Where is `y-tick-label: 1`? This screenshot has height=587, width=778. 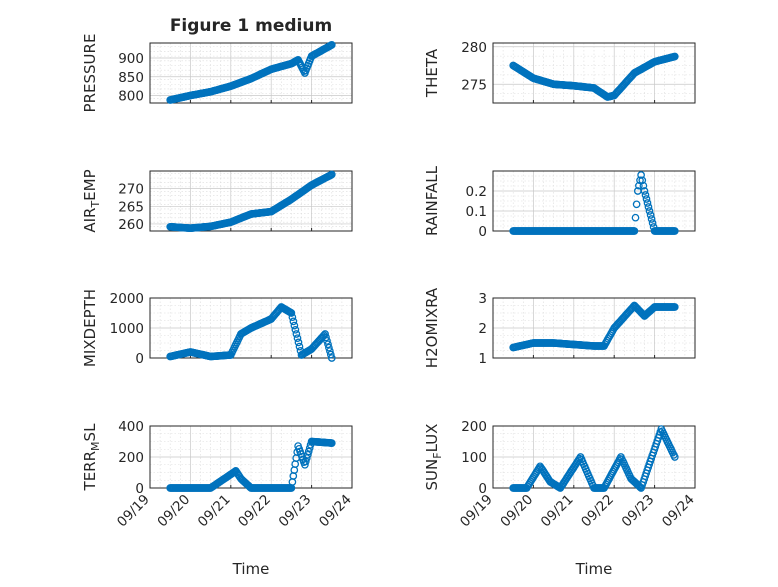
y-tick-label: 1 is located at coordinates (482, 359).